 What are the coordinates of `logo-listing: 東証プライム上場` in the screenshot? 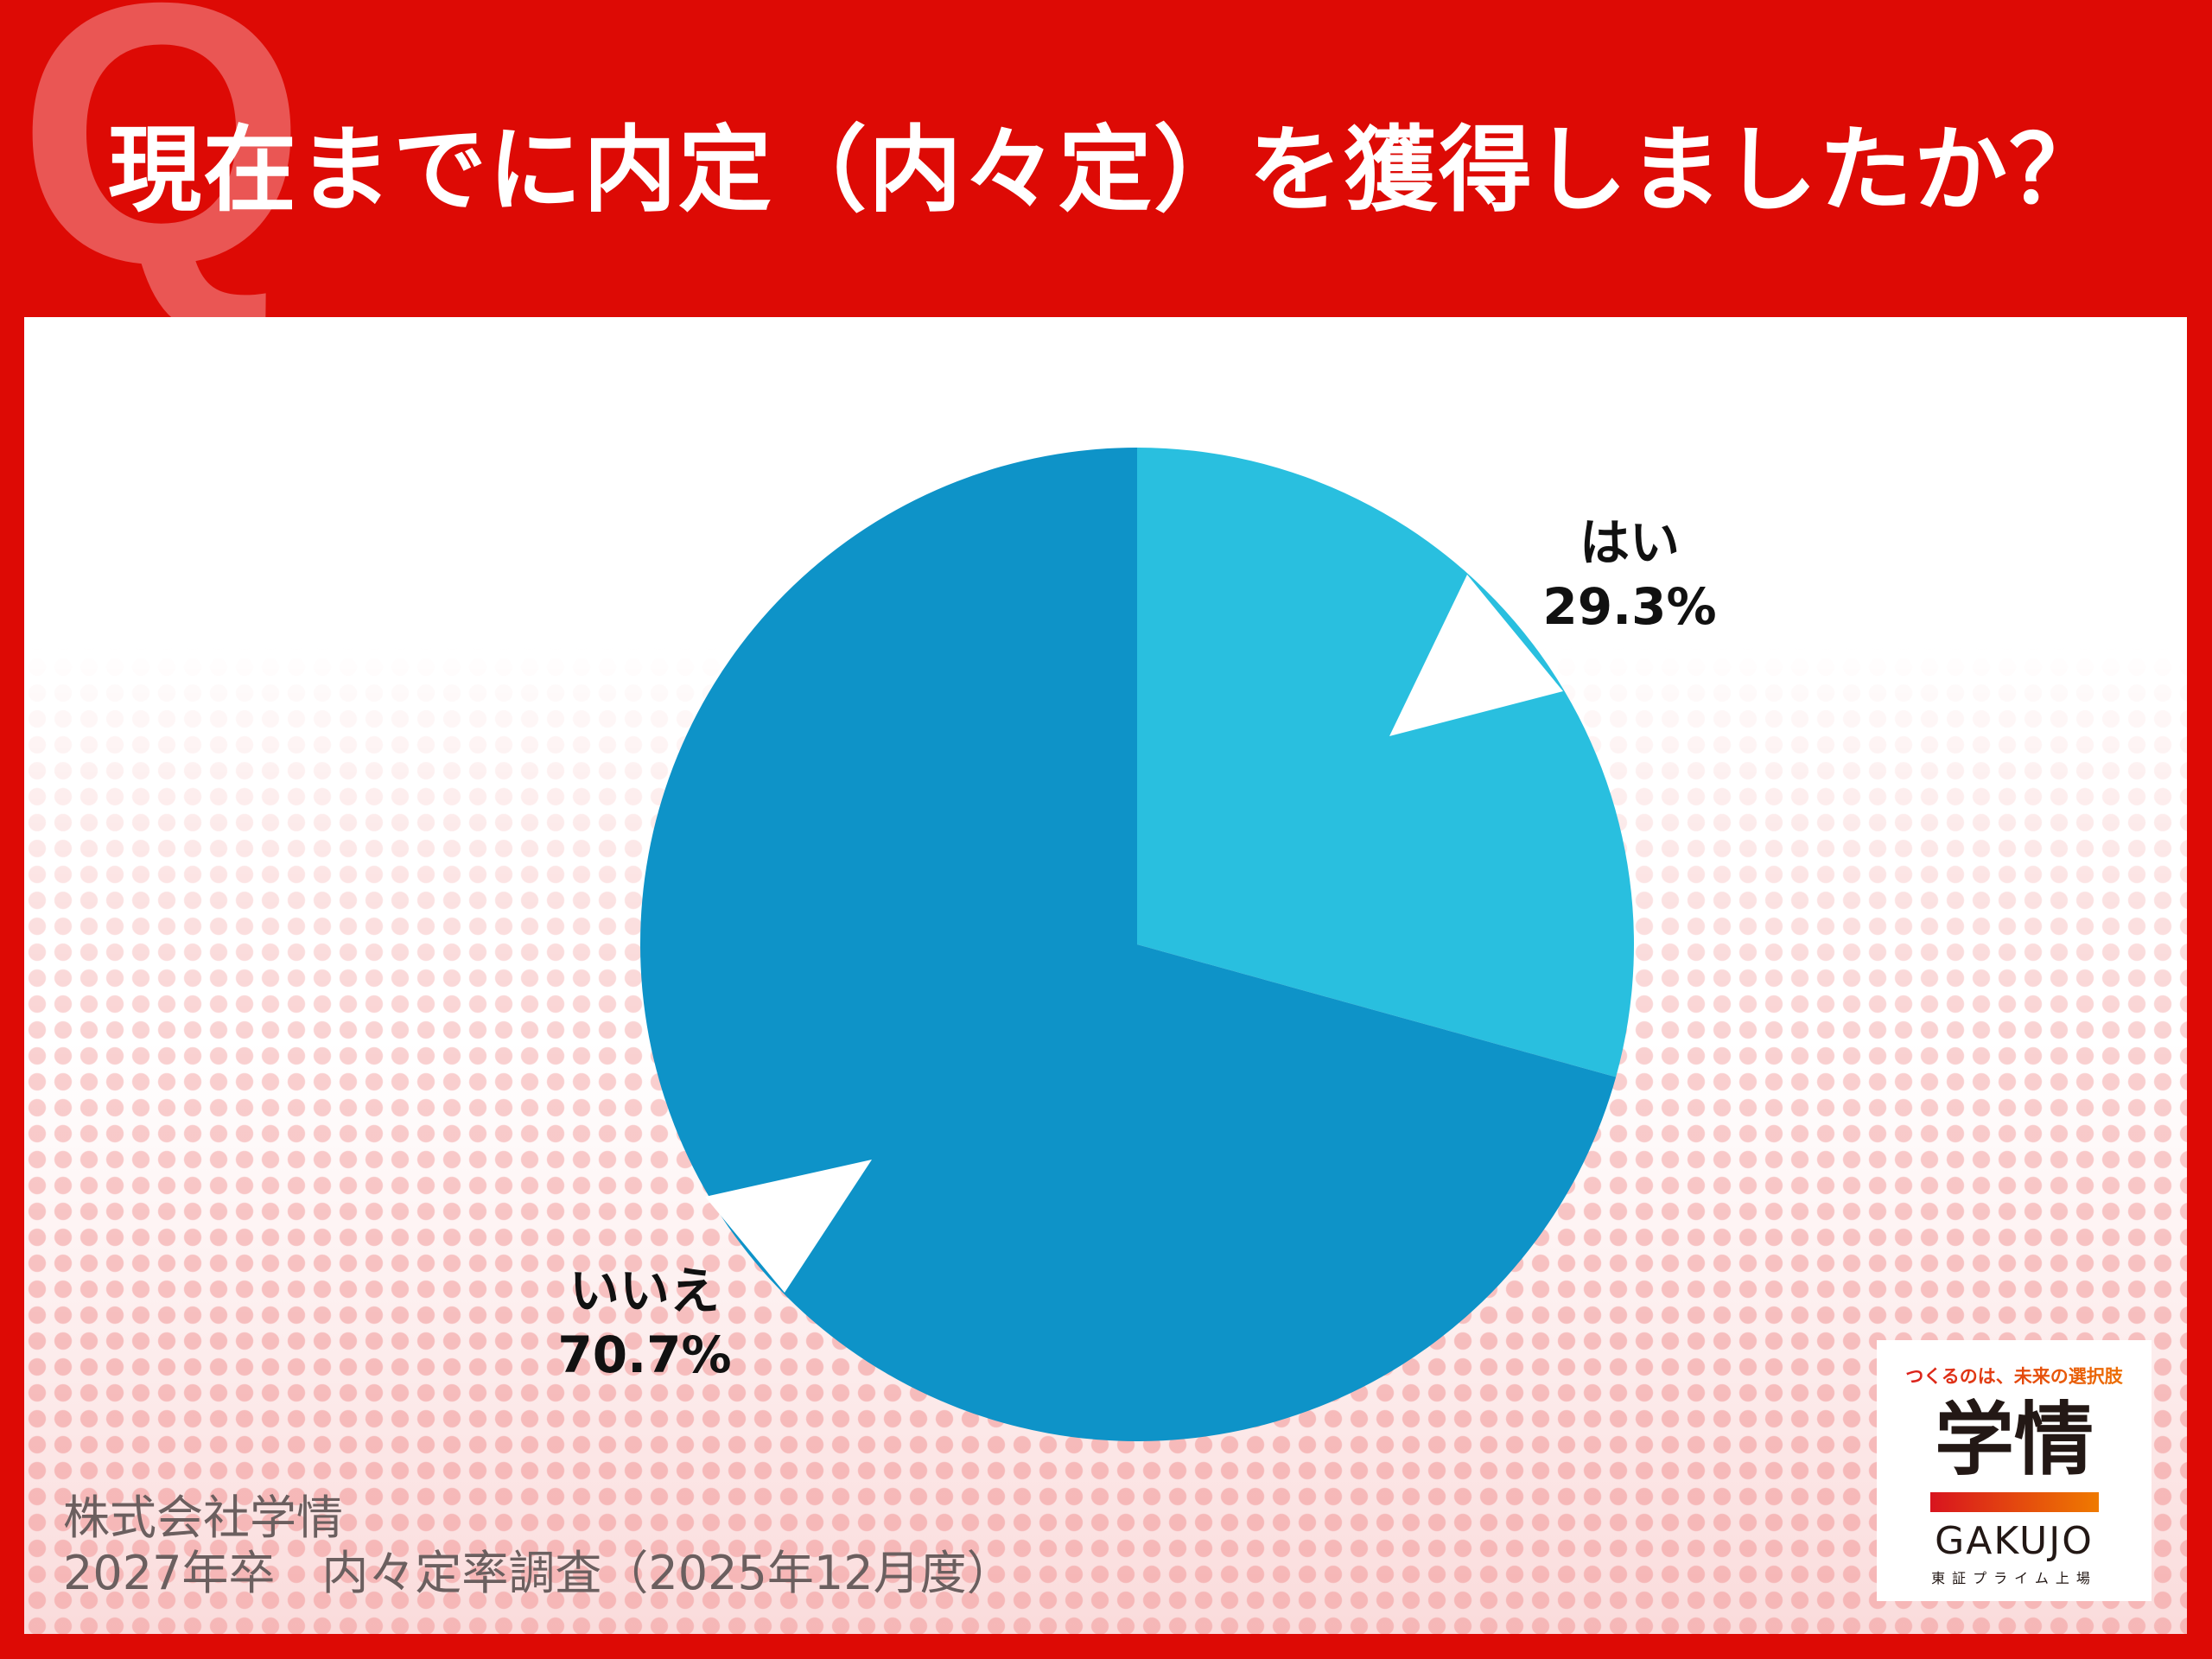 It's located at (2014, 1578).